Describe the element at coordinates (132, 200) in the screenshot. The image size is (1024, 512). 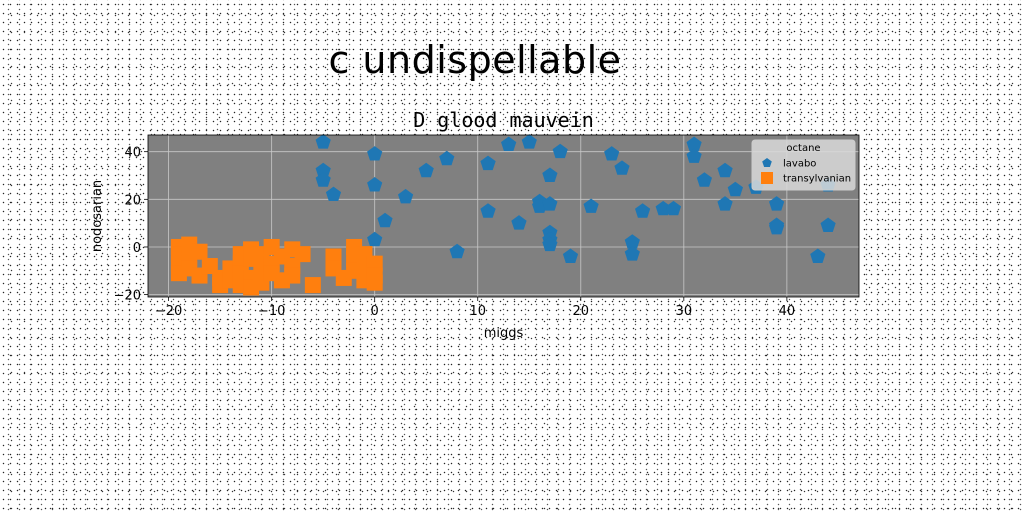
I see `y-tick-label: 20` at that location.